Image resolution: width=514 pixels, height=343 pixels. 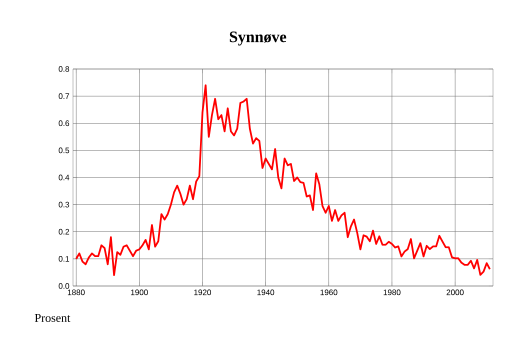 What do you see at coordinates (258, 39) in the screenshot?
I see `chart-title: Synnøve` at bounding box center [258, 39].